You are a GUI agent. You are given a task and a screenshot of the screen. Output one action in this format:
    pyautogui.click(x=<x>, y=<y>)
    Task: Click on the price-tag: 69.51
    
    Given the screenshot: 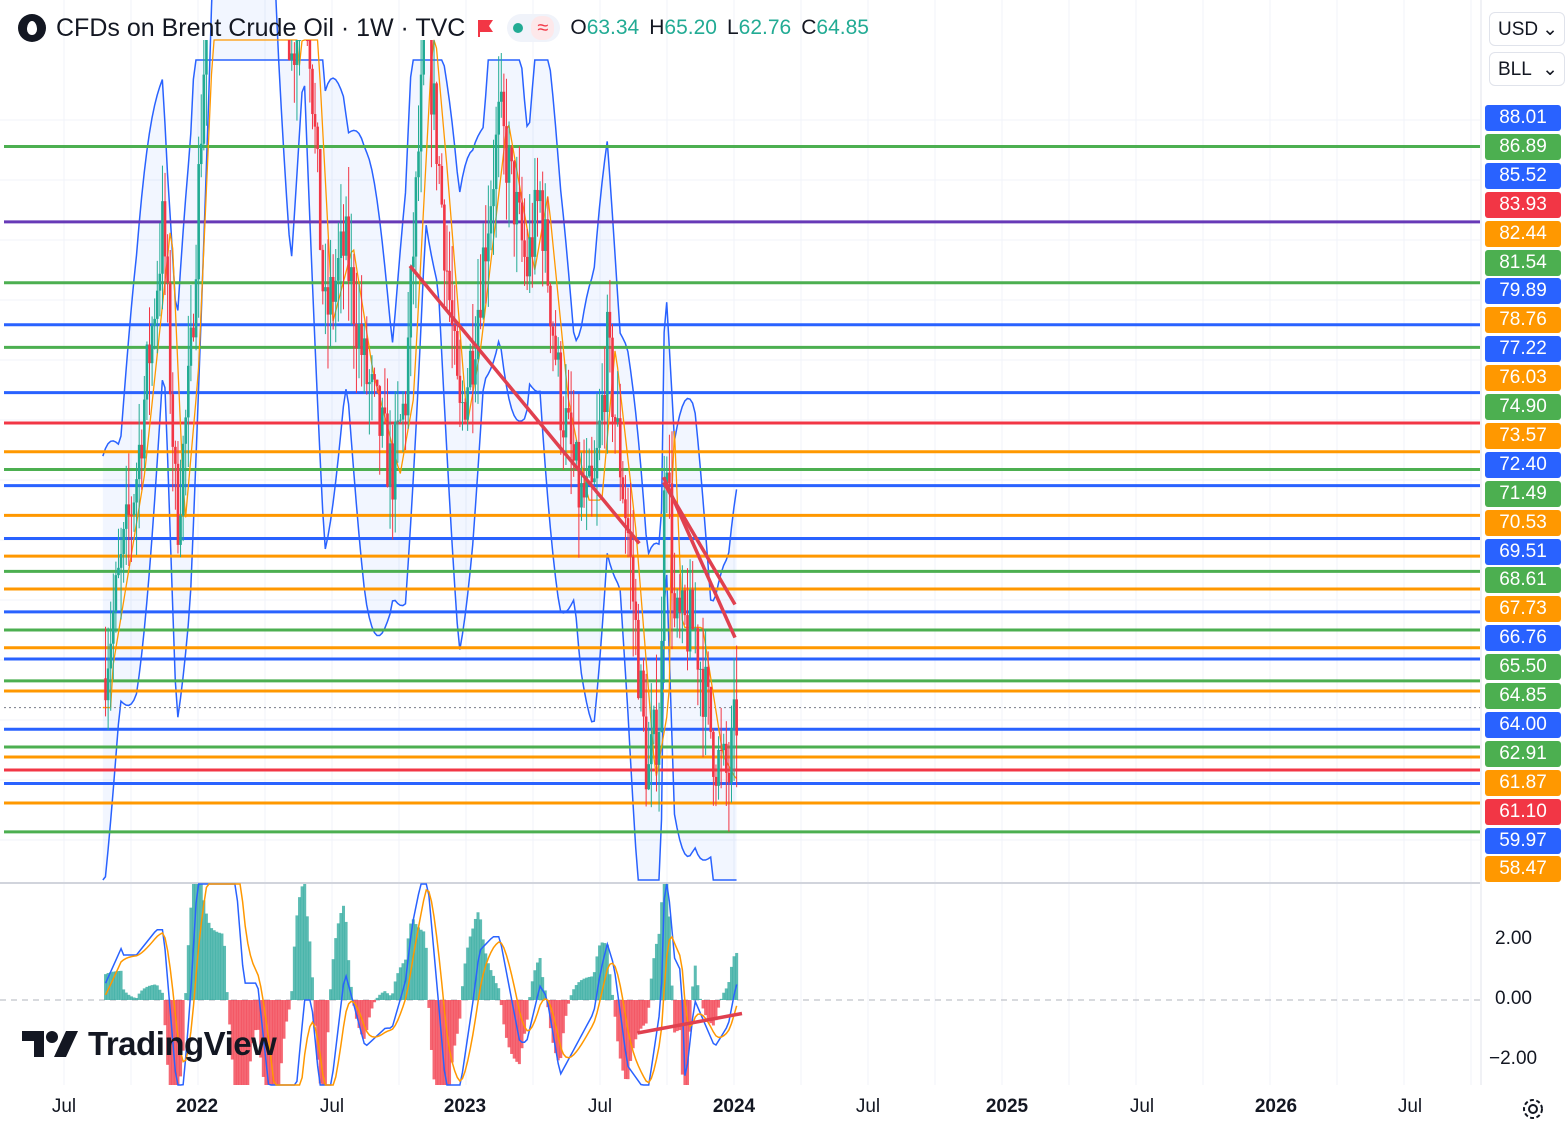 What is the action you would take?
    pyautogui.click(x=1523, y=551)
    